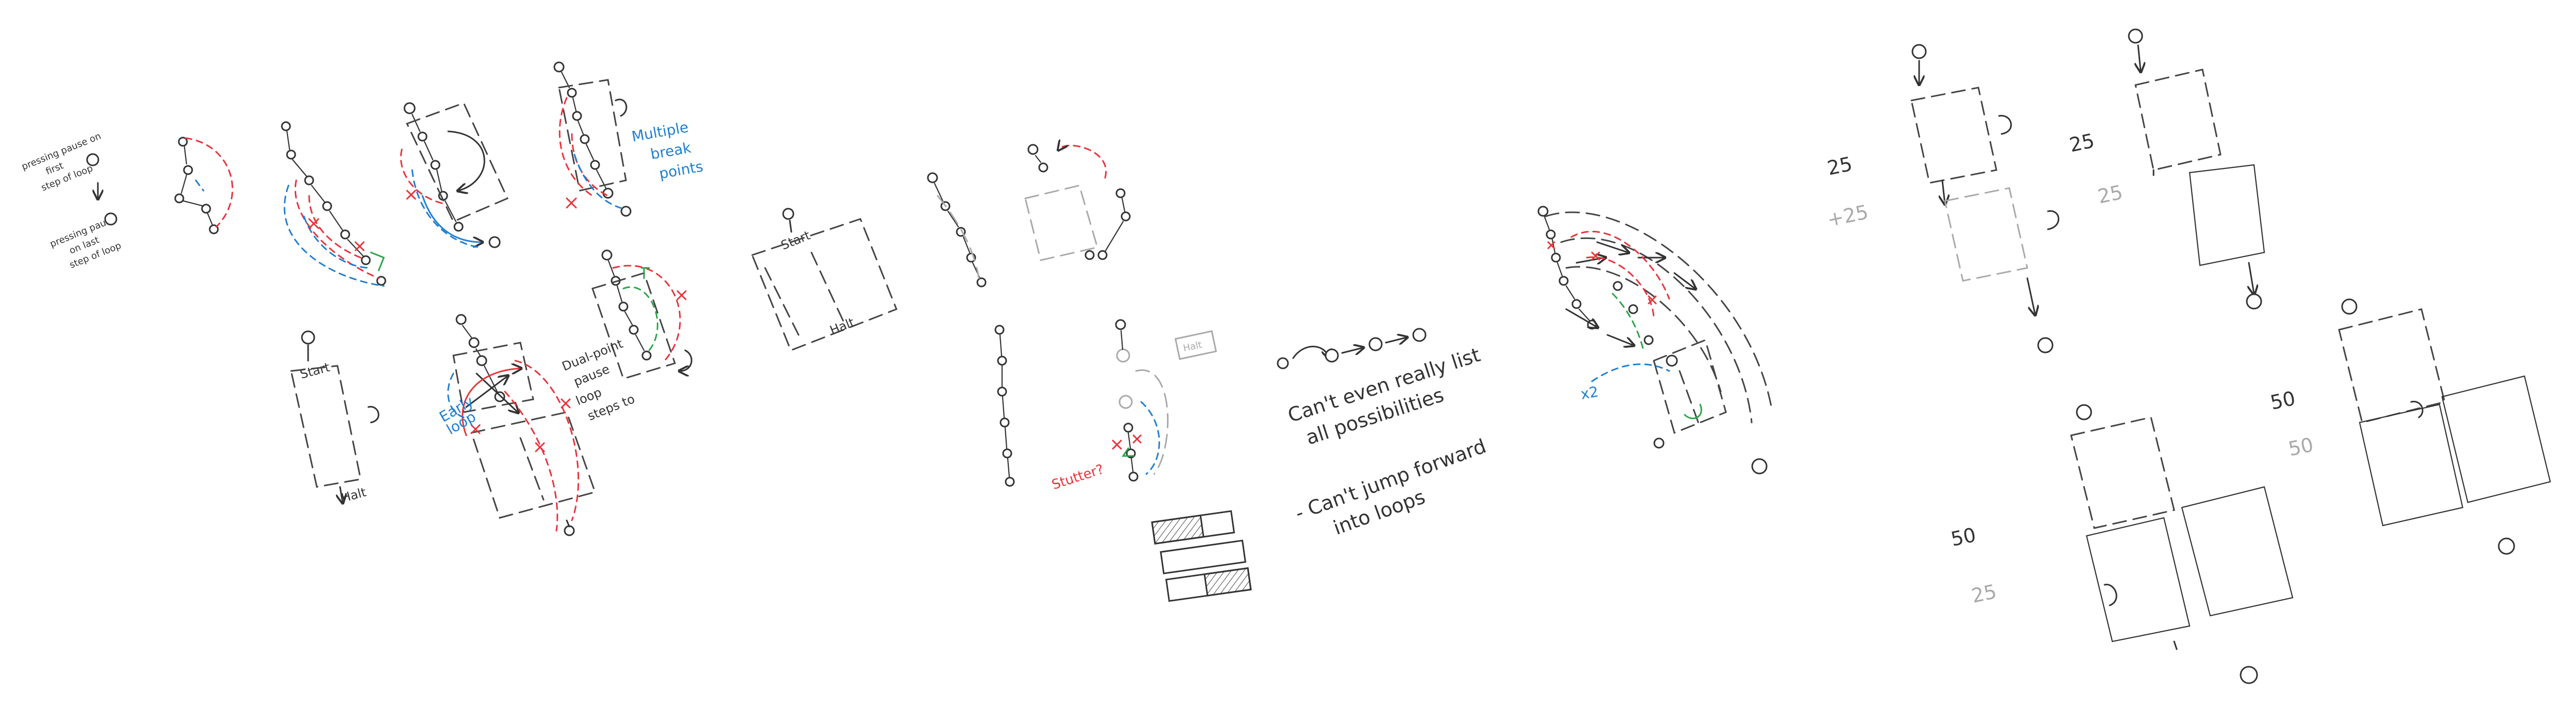 The height and width of the screenshot is (710, 2576). I want to click on sketch-chain-loop, so click(203, 185).